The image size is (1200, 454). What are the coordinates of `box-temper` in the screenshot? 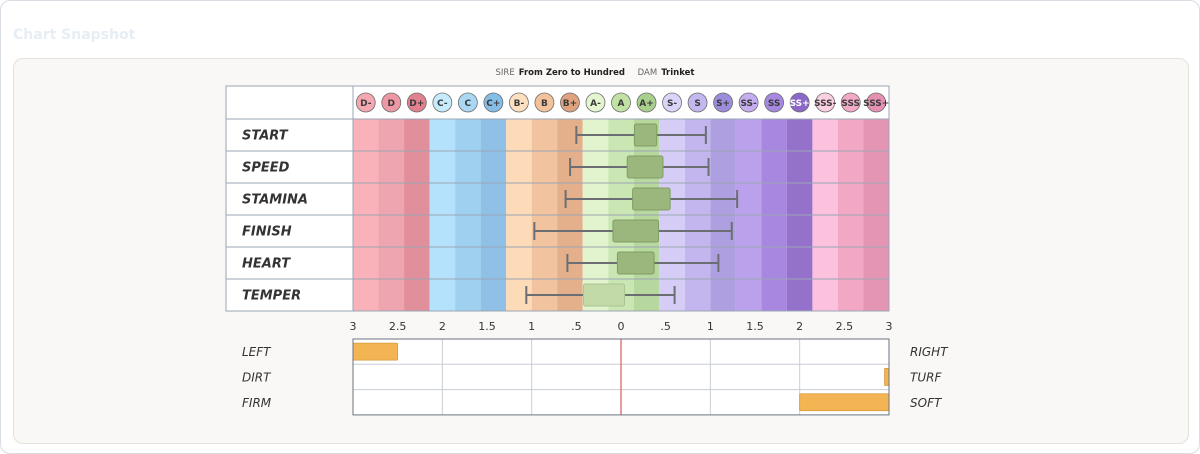 It's located at (604, 295).